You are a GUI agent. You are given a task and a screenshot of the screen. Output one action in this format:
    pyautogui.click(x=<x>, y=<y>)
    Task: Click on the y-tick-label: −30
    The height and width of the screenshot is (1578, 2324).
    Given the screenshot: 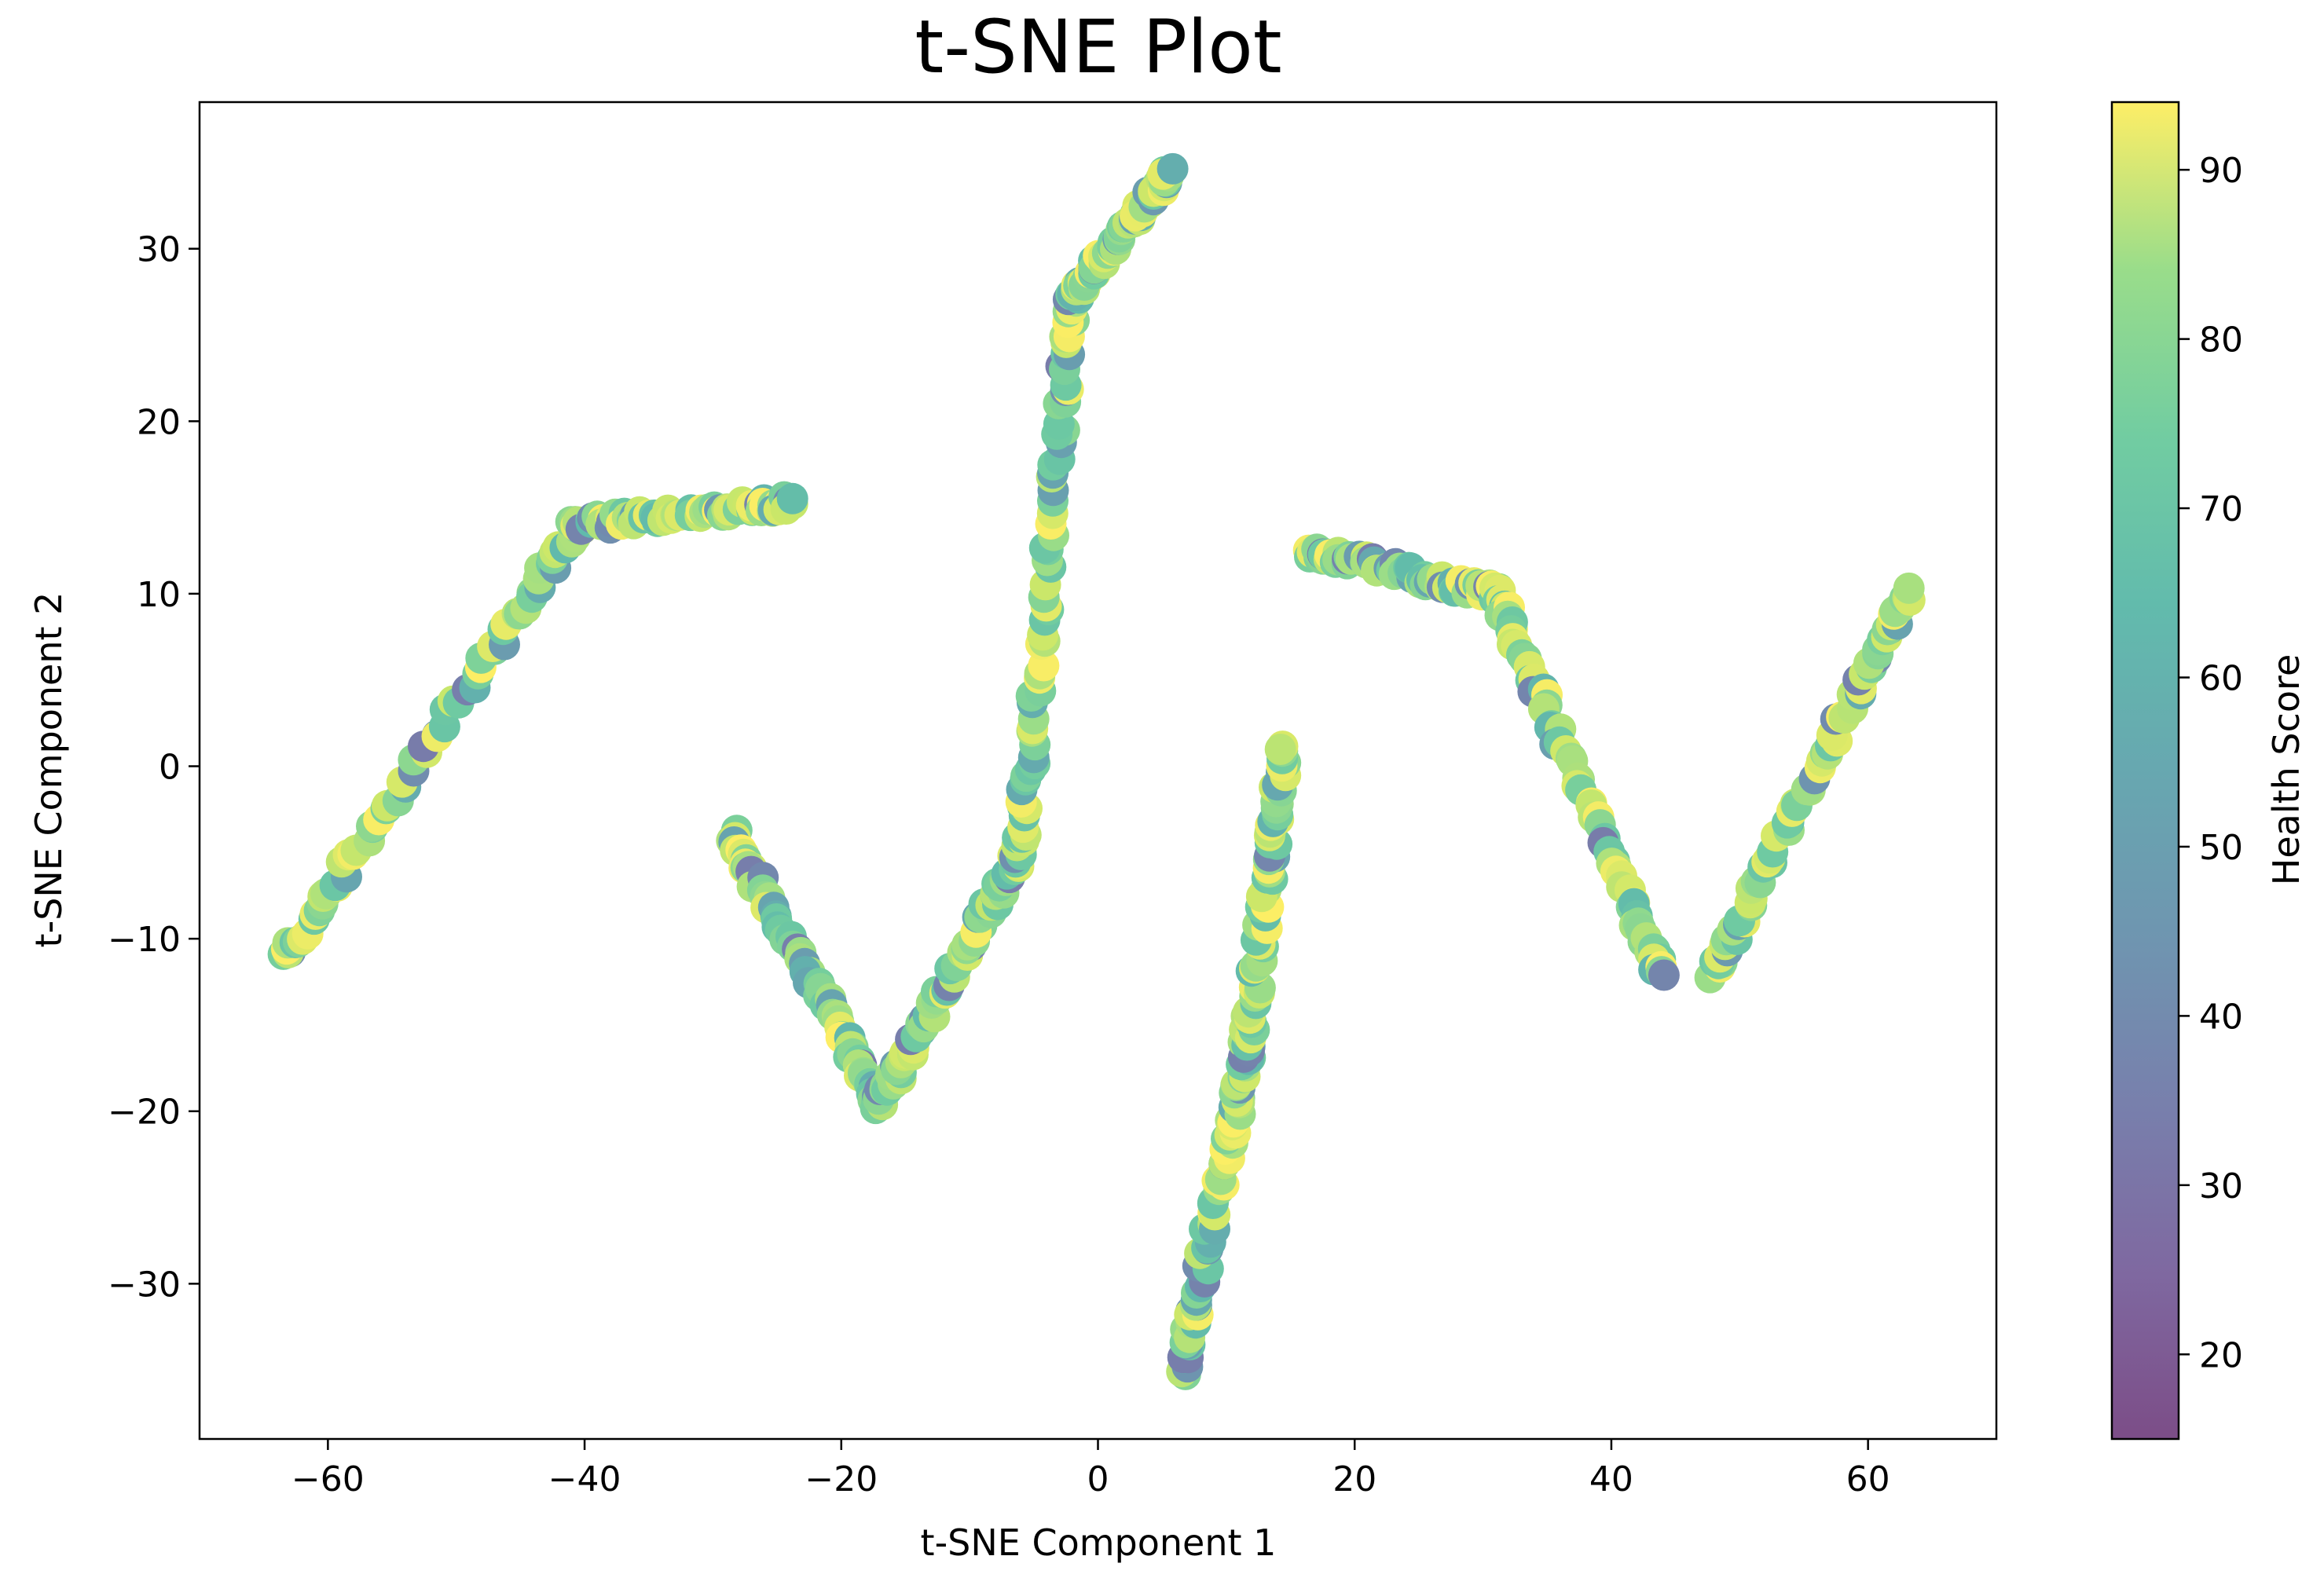 What is the action you would take?
    pyautogui.click(x=144, y=1285)
    